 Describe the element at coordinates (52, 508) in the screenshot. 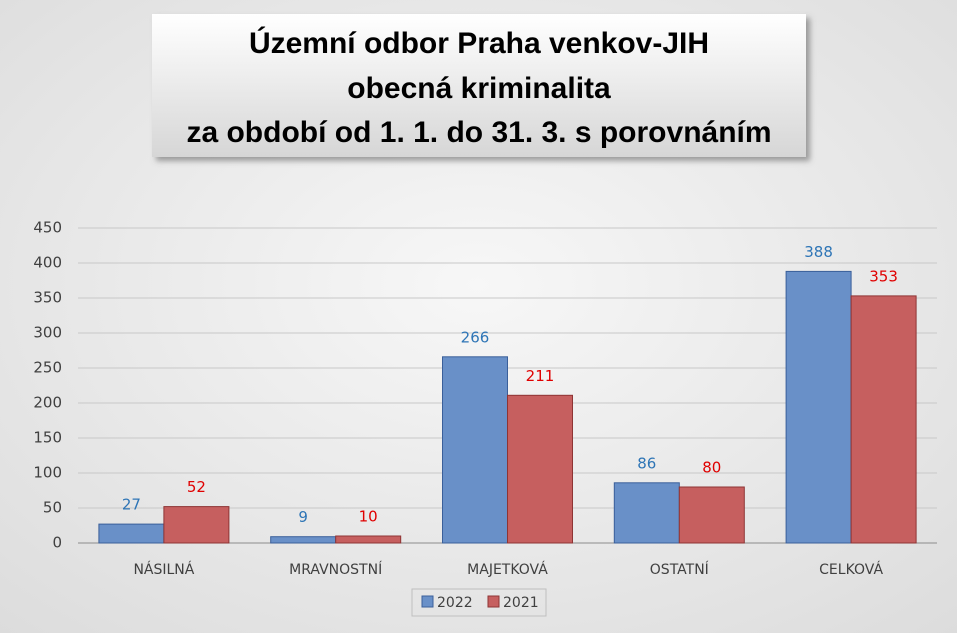

I see `y-tick-label: 50` at that location.